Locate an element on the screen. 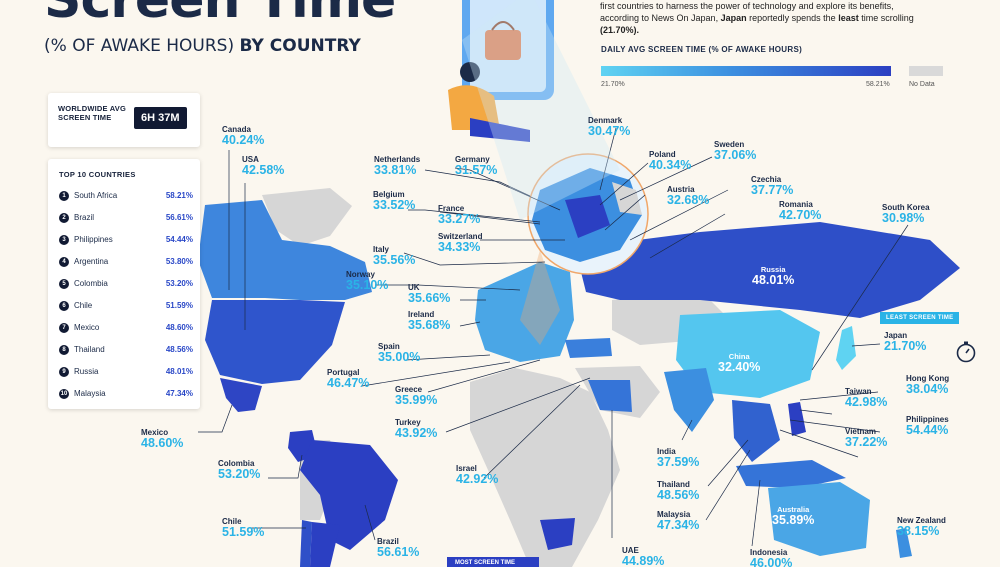 The image size is (1000, 567). label-mexico: Mexico 48.60% is located at coordinates (162, 439).